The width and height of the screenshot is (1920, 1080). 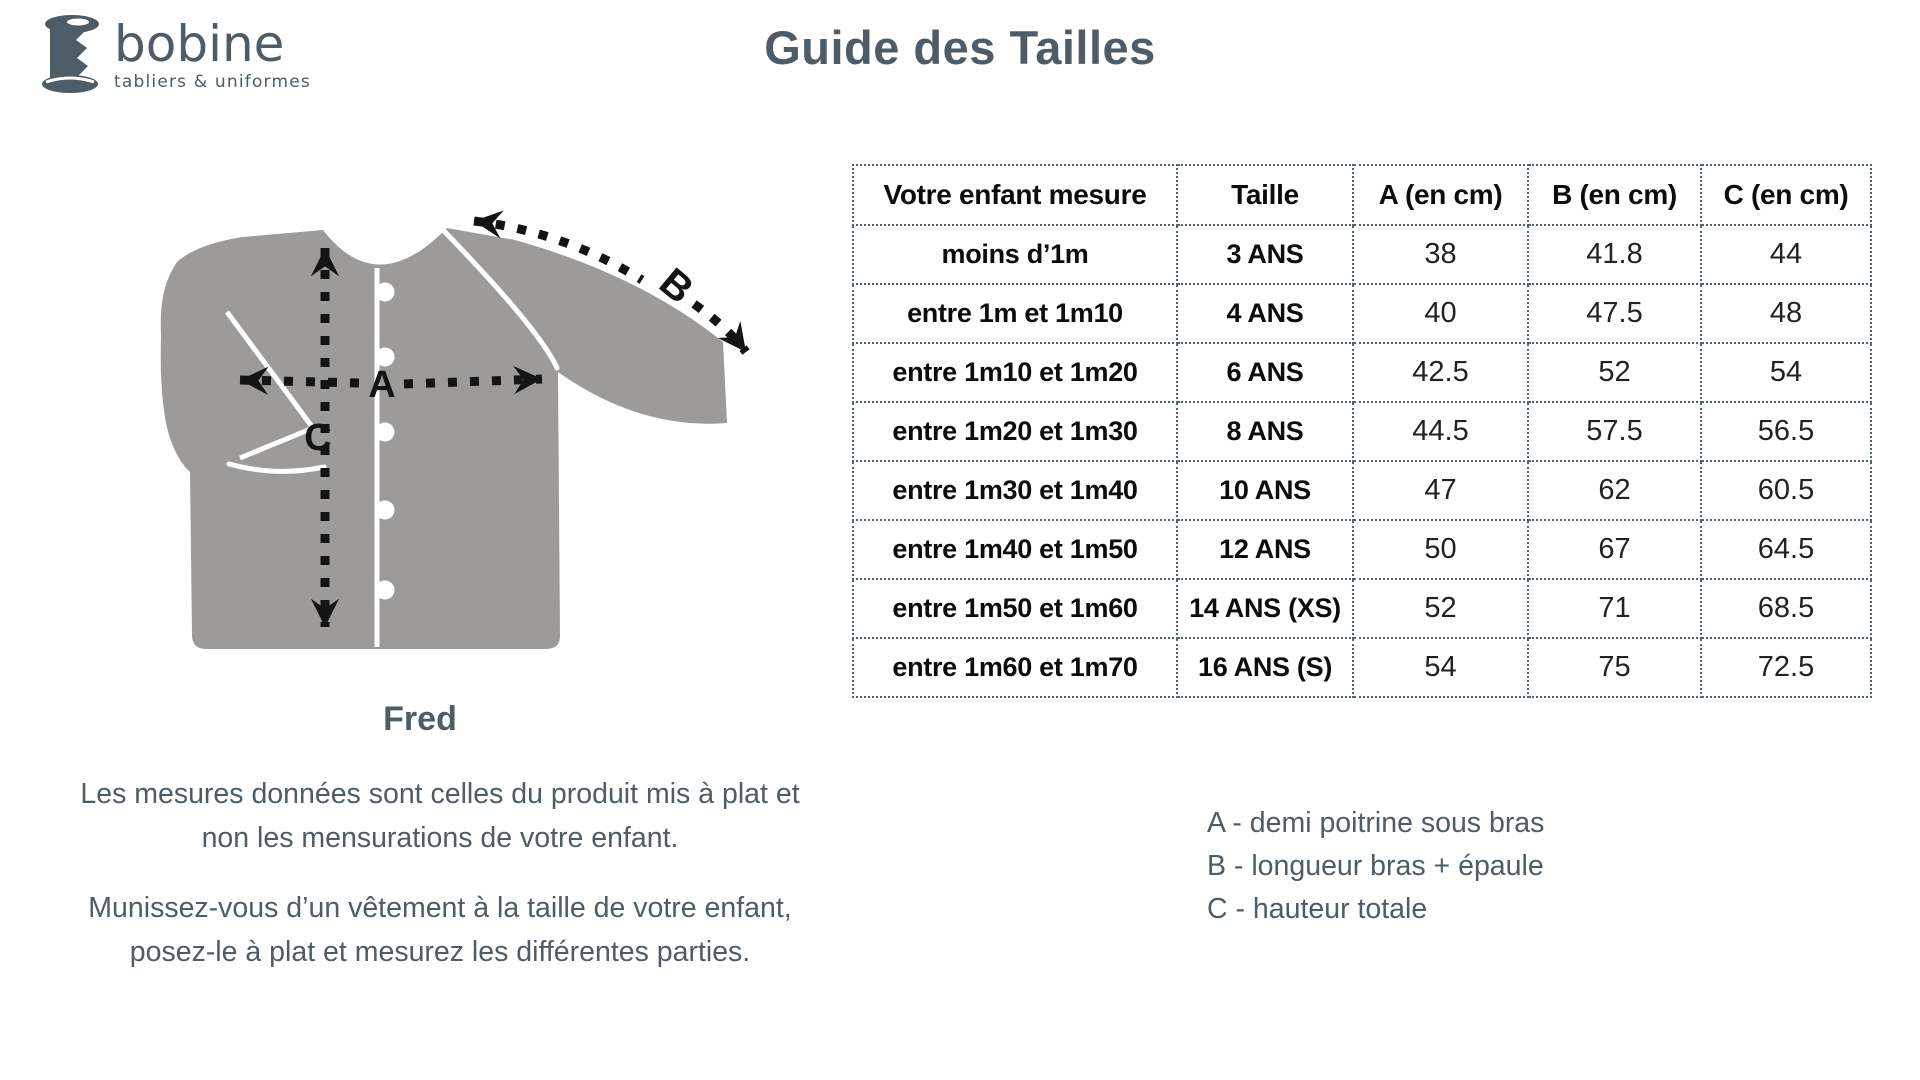 I want to click on size-cell: 4 ANS, so click(x=1265, y=313).